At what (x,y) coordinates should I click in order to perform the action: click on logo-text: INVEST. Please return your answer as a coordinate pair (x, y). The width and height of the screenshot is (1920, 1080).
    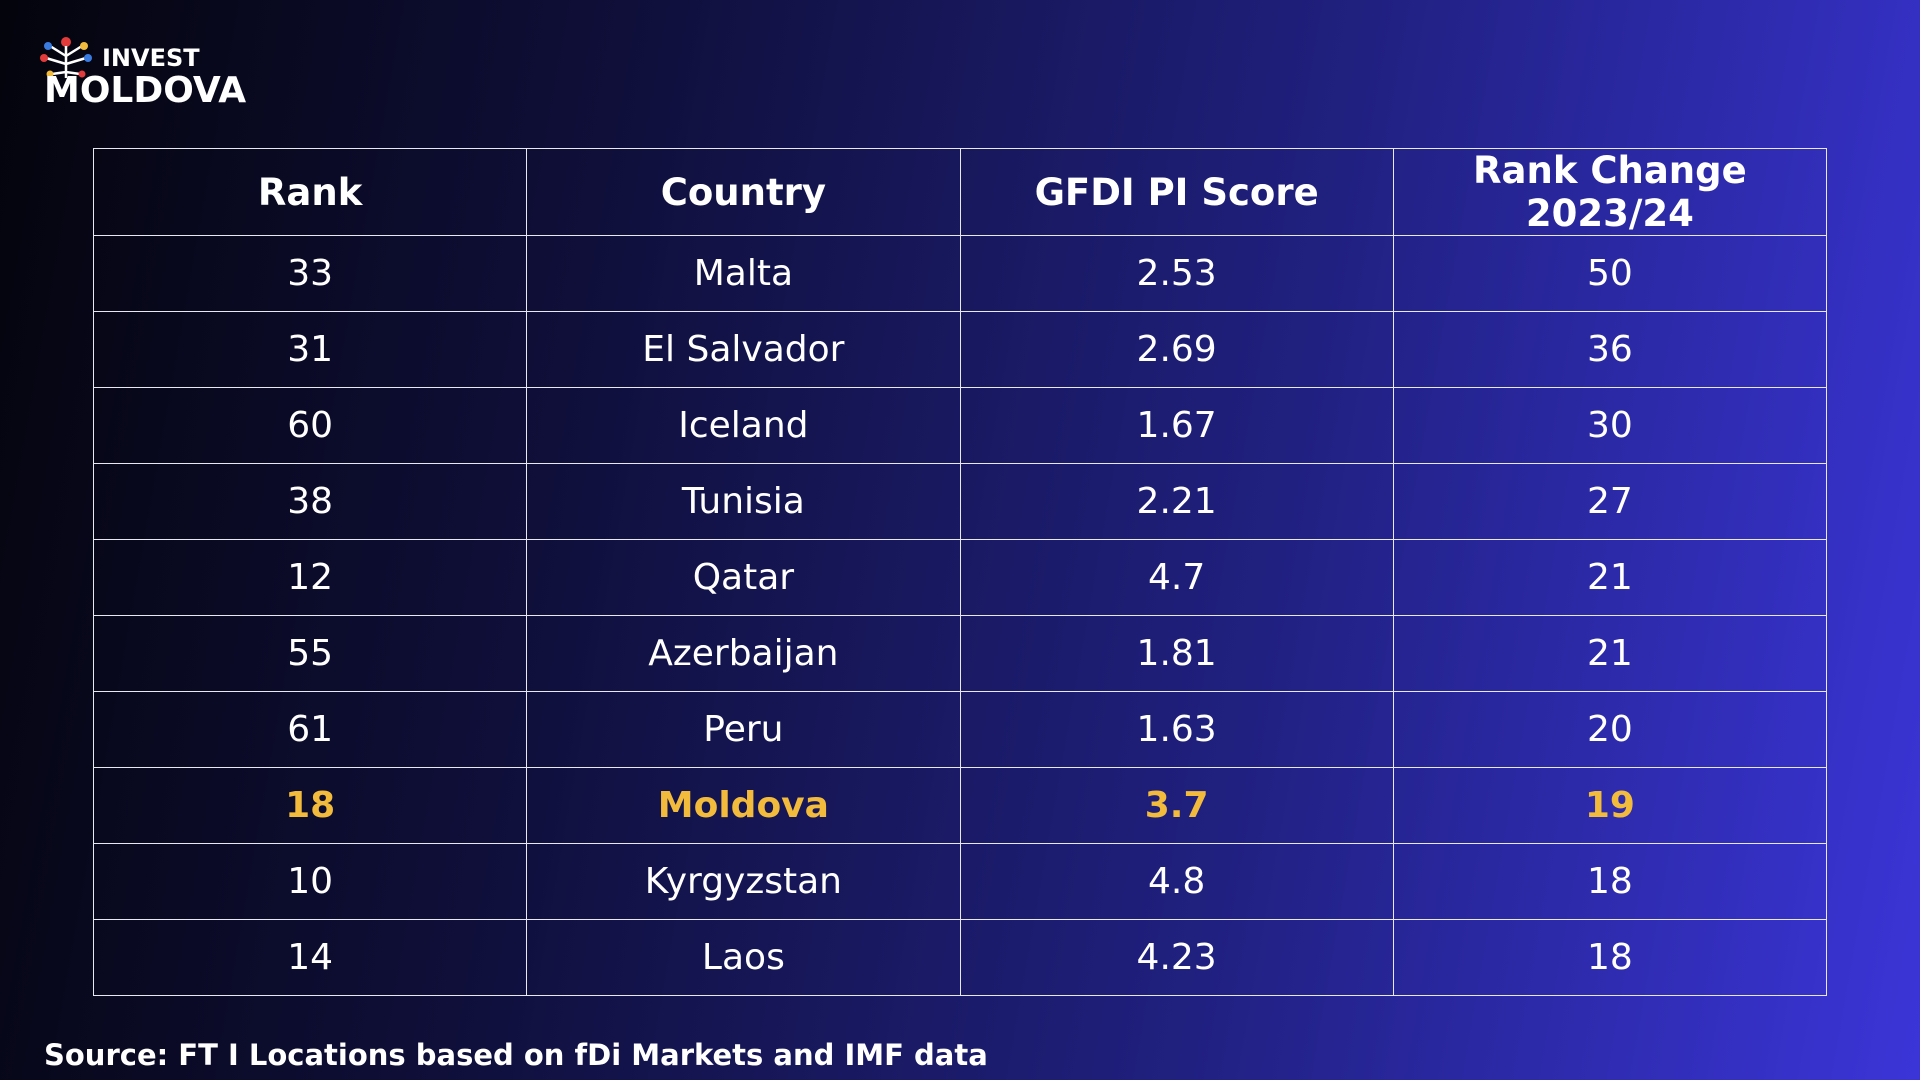
    Looking at the image, I should click on (151, 58).